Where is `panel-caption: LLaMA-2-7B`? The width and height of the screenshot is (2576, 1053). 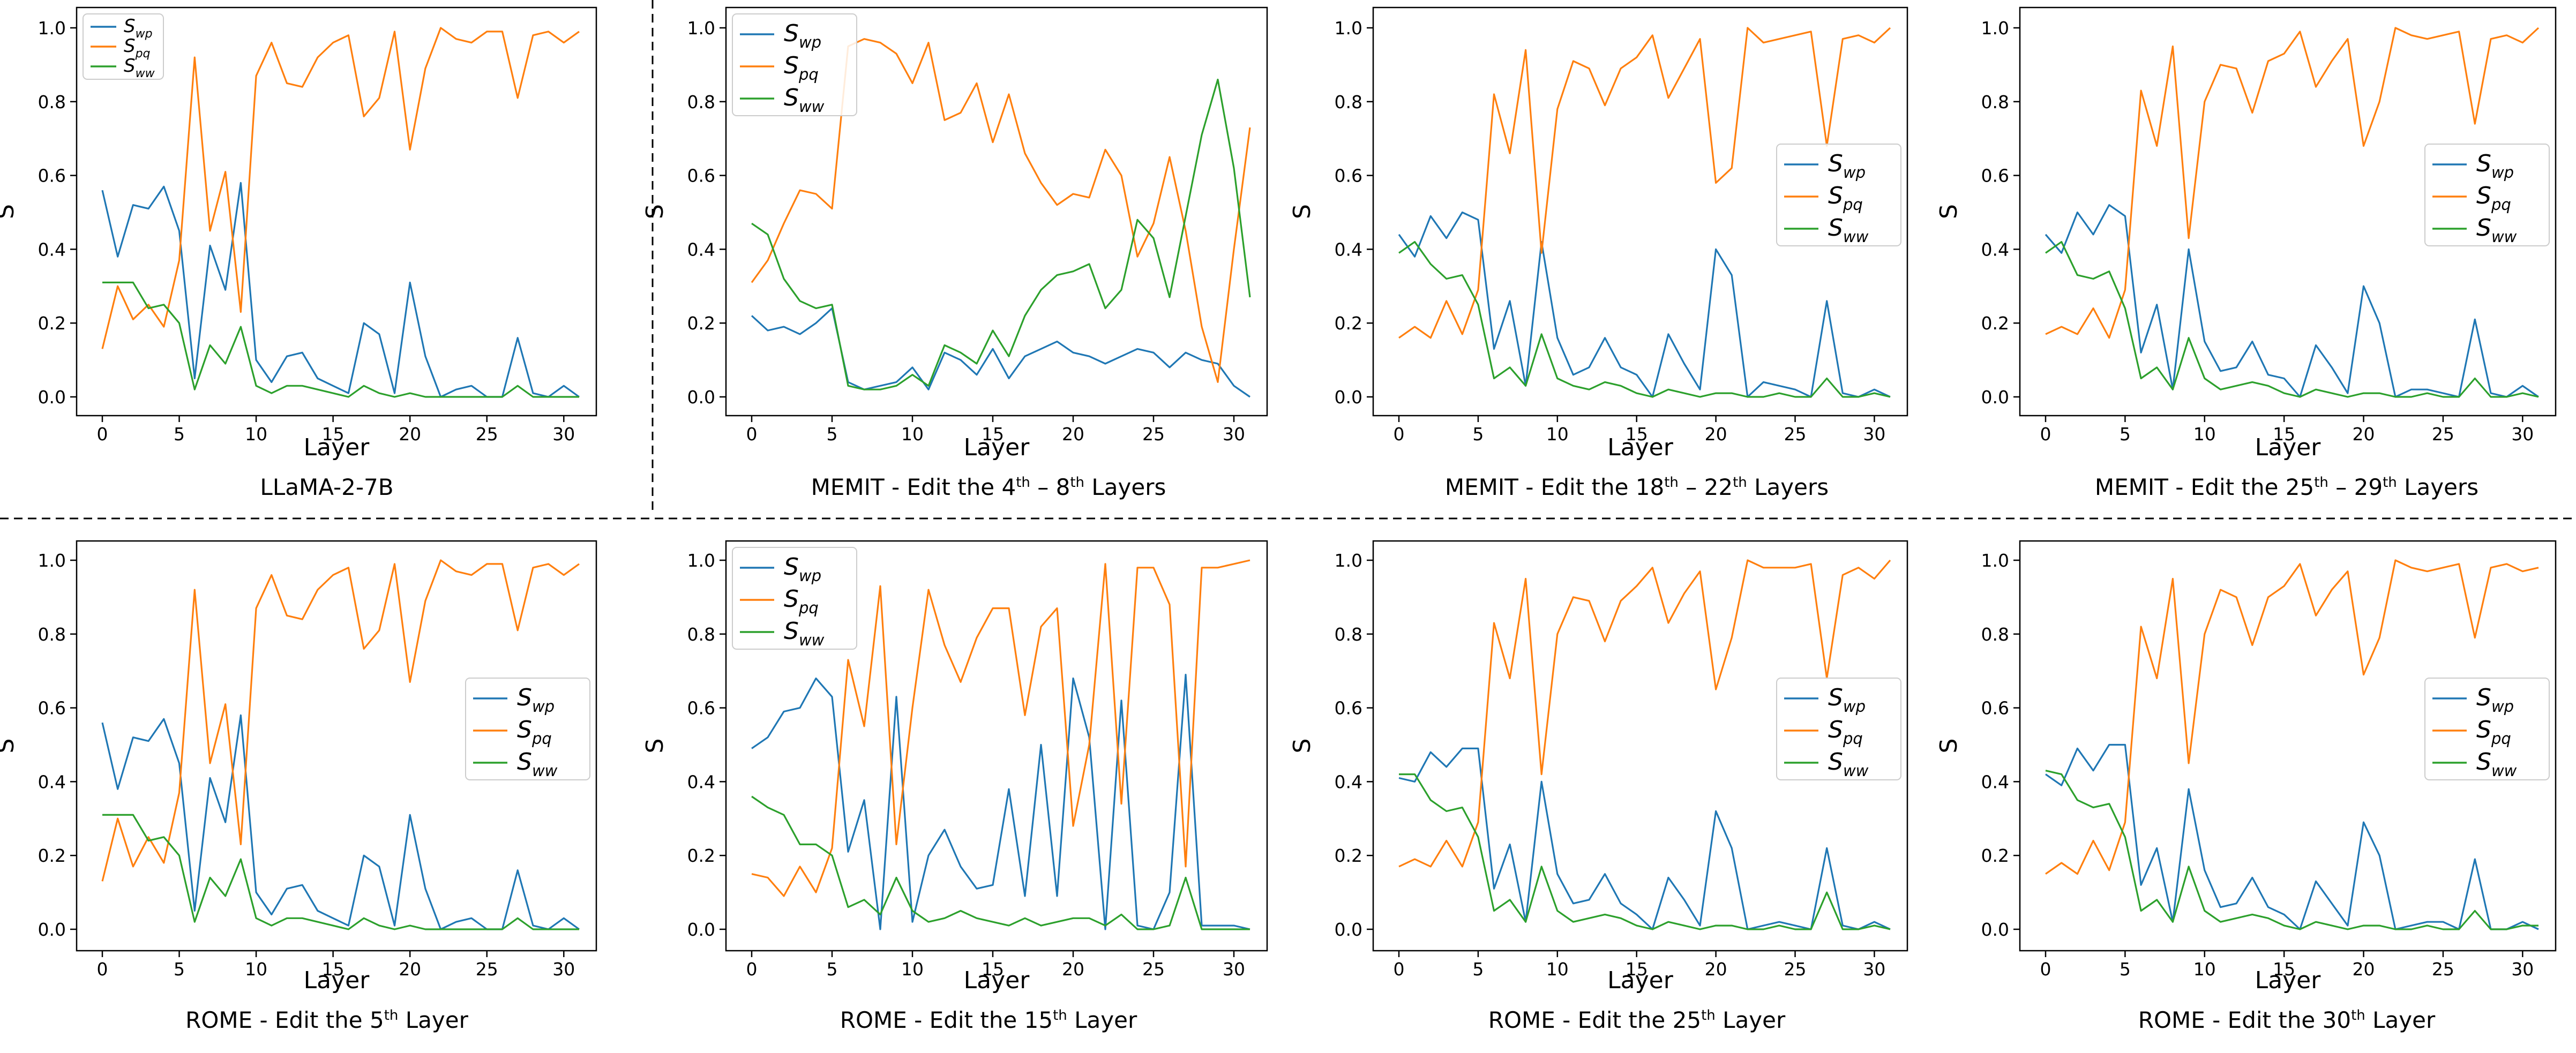 panel-caption: LLaMA-2-7B is located at coordinates (327, 487).